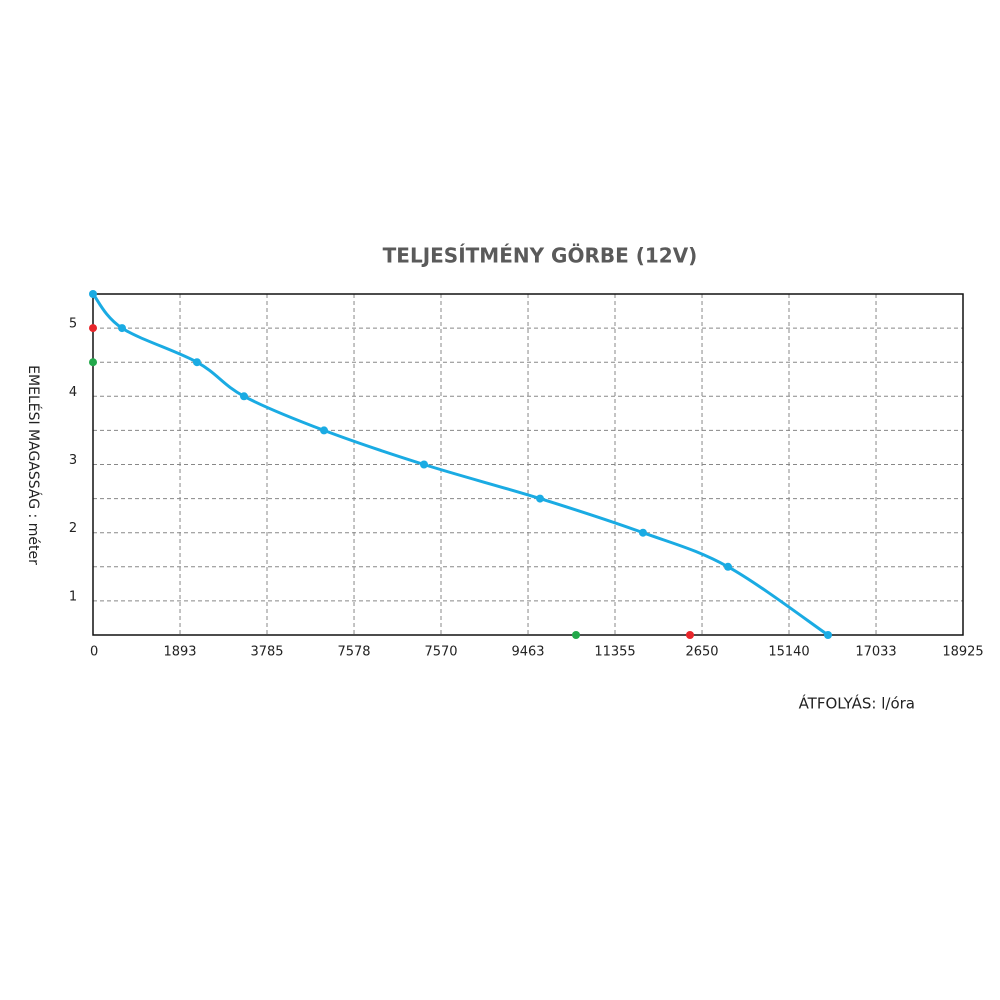  I want to click on x-tick-label: 2650, so click(701, 652).